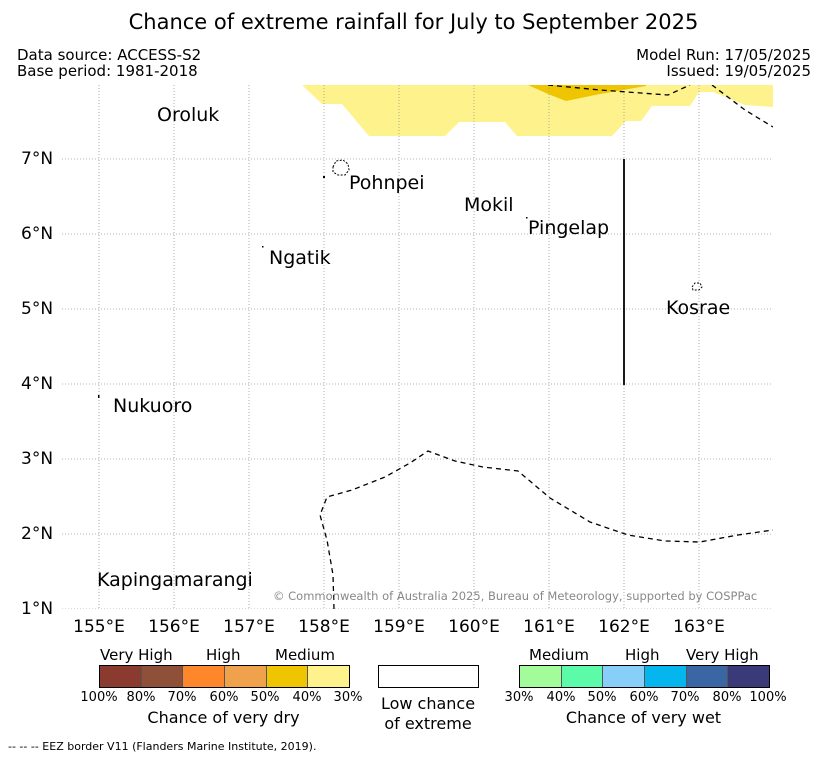  What do you see at coordinates (474, 627) in the screenshot?
I see `lon-tick-label: 160°E` at bounding box center [474, 627].